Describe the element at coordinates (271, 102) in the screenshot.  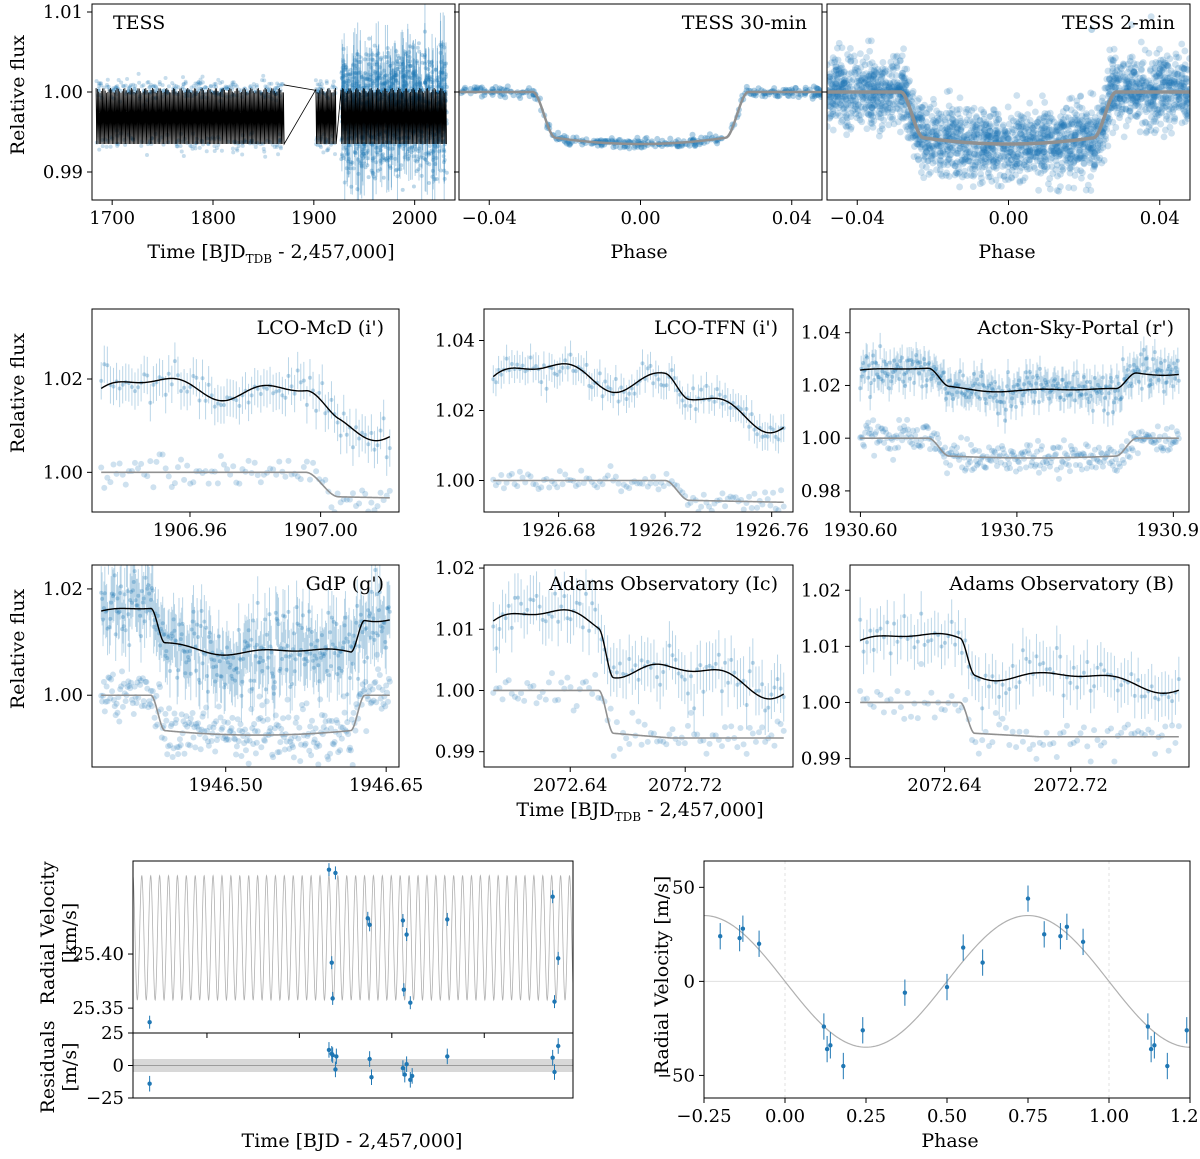
I see `plot-area-tess` at that location.